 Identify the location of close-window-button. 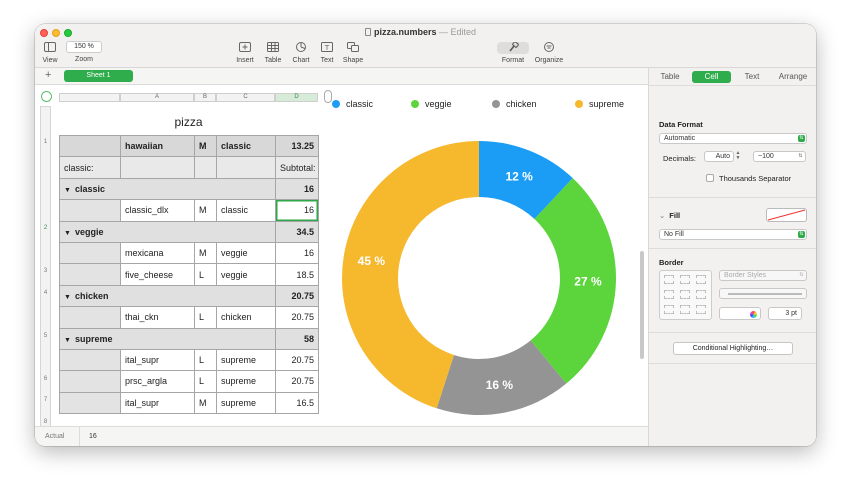
(44, 33).